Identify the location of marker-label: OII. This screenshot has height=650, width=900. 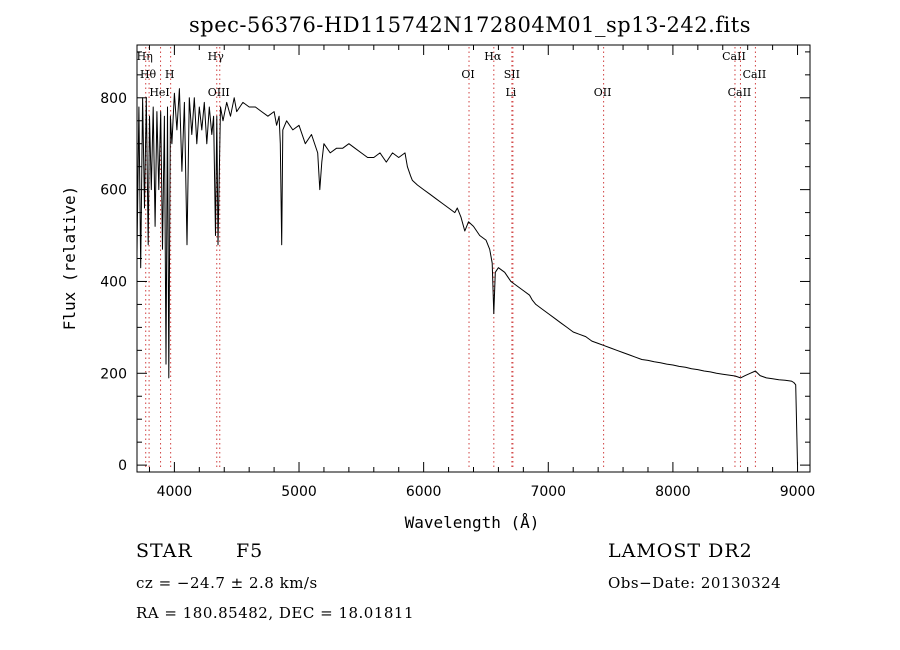
(603, 92).